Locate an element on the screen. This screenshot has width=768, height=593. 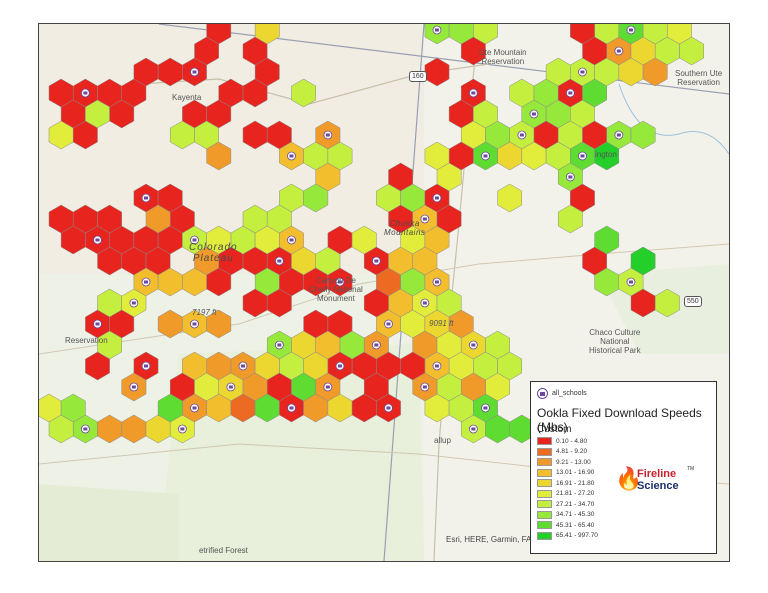
legend-layer-name: all_schools is located at coordinates (569, 393).